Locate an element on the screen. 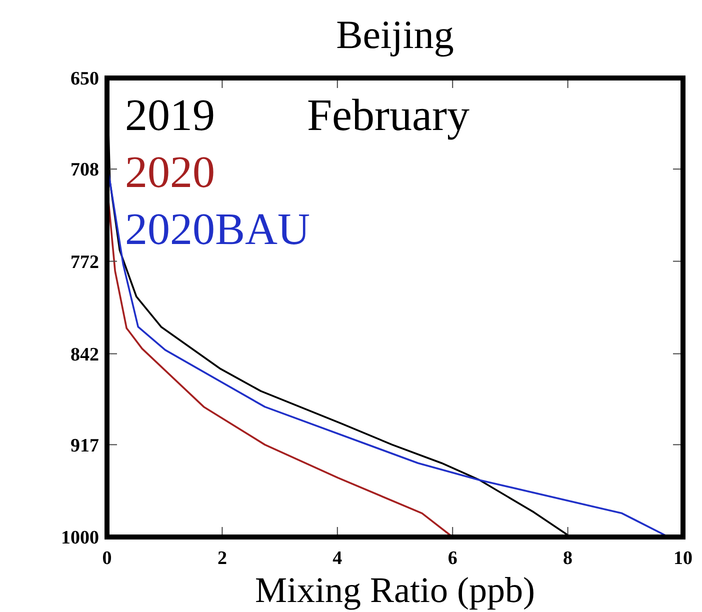  series-label: 2020 is located at coordinates (170, 172).